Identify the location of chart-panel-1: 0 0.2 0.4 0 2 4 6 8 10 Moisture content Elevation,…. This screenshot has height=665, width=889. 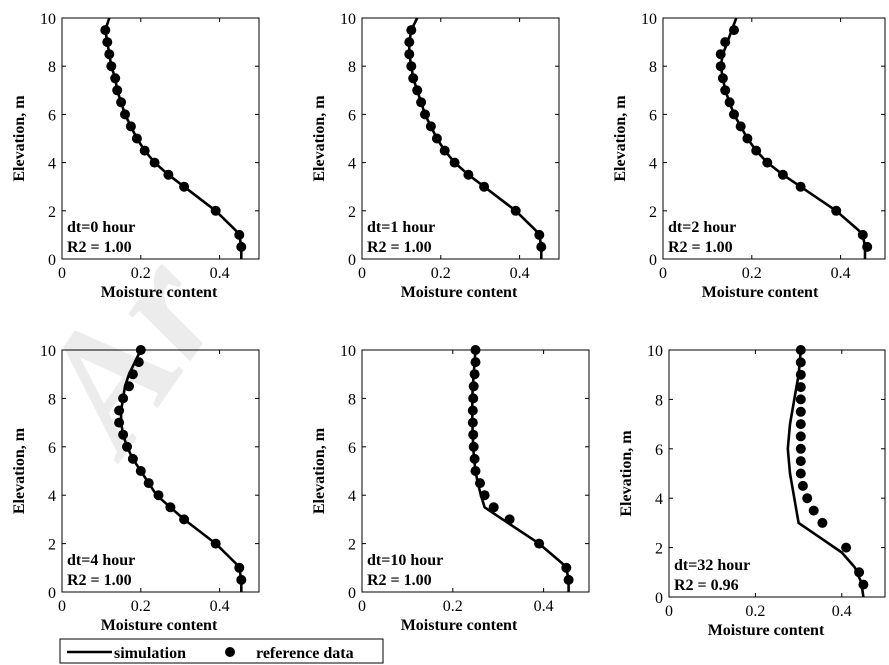
(135, 156).